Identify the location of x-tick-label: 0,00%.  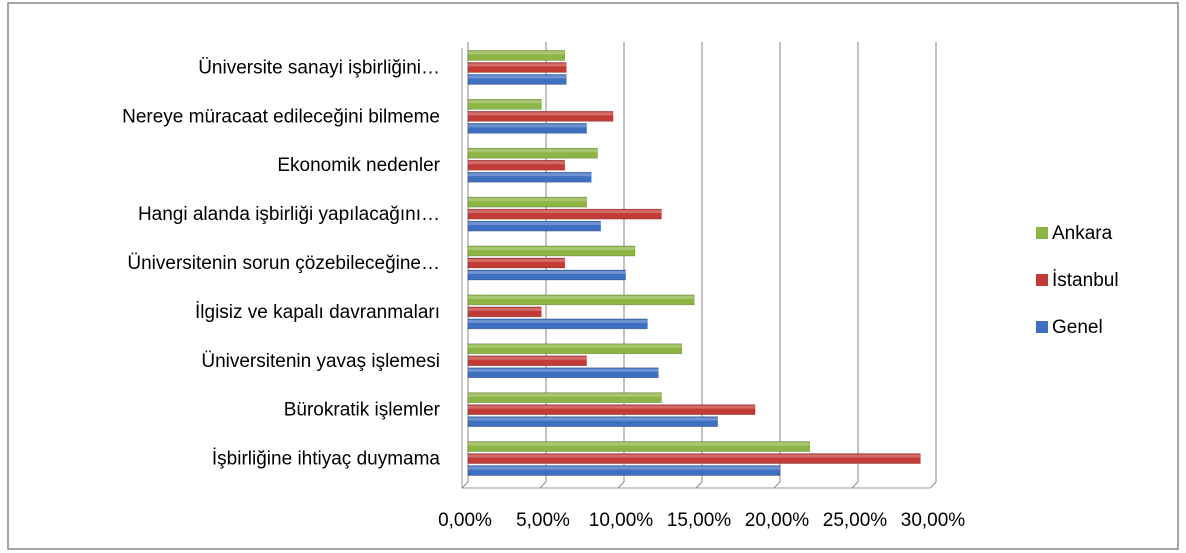
(465, 520).